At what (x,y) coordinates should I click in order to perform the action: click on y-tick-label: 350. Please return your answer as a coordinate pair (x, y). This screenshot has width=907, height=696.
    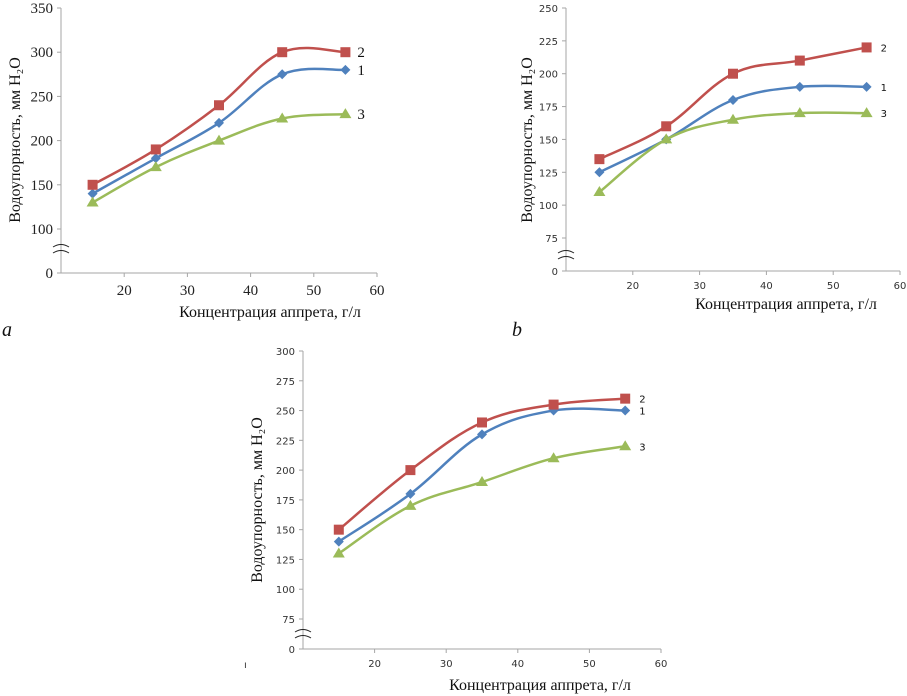
    Looking at the image, I should click on (42, 9).